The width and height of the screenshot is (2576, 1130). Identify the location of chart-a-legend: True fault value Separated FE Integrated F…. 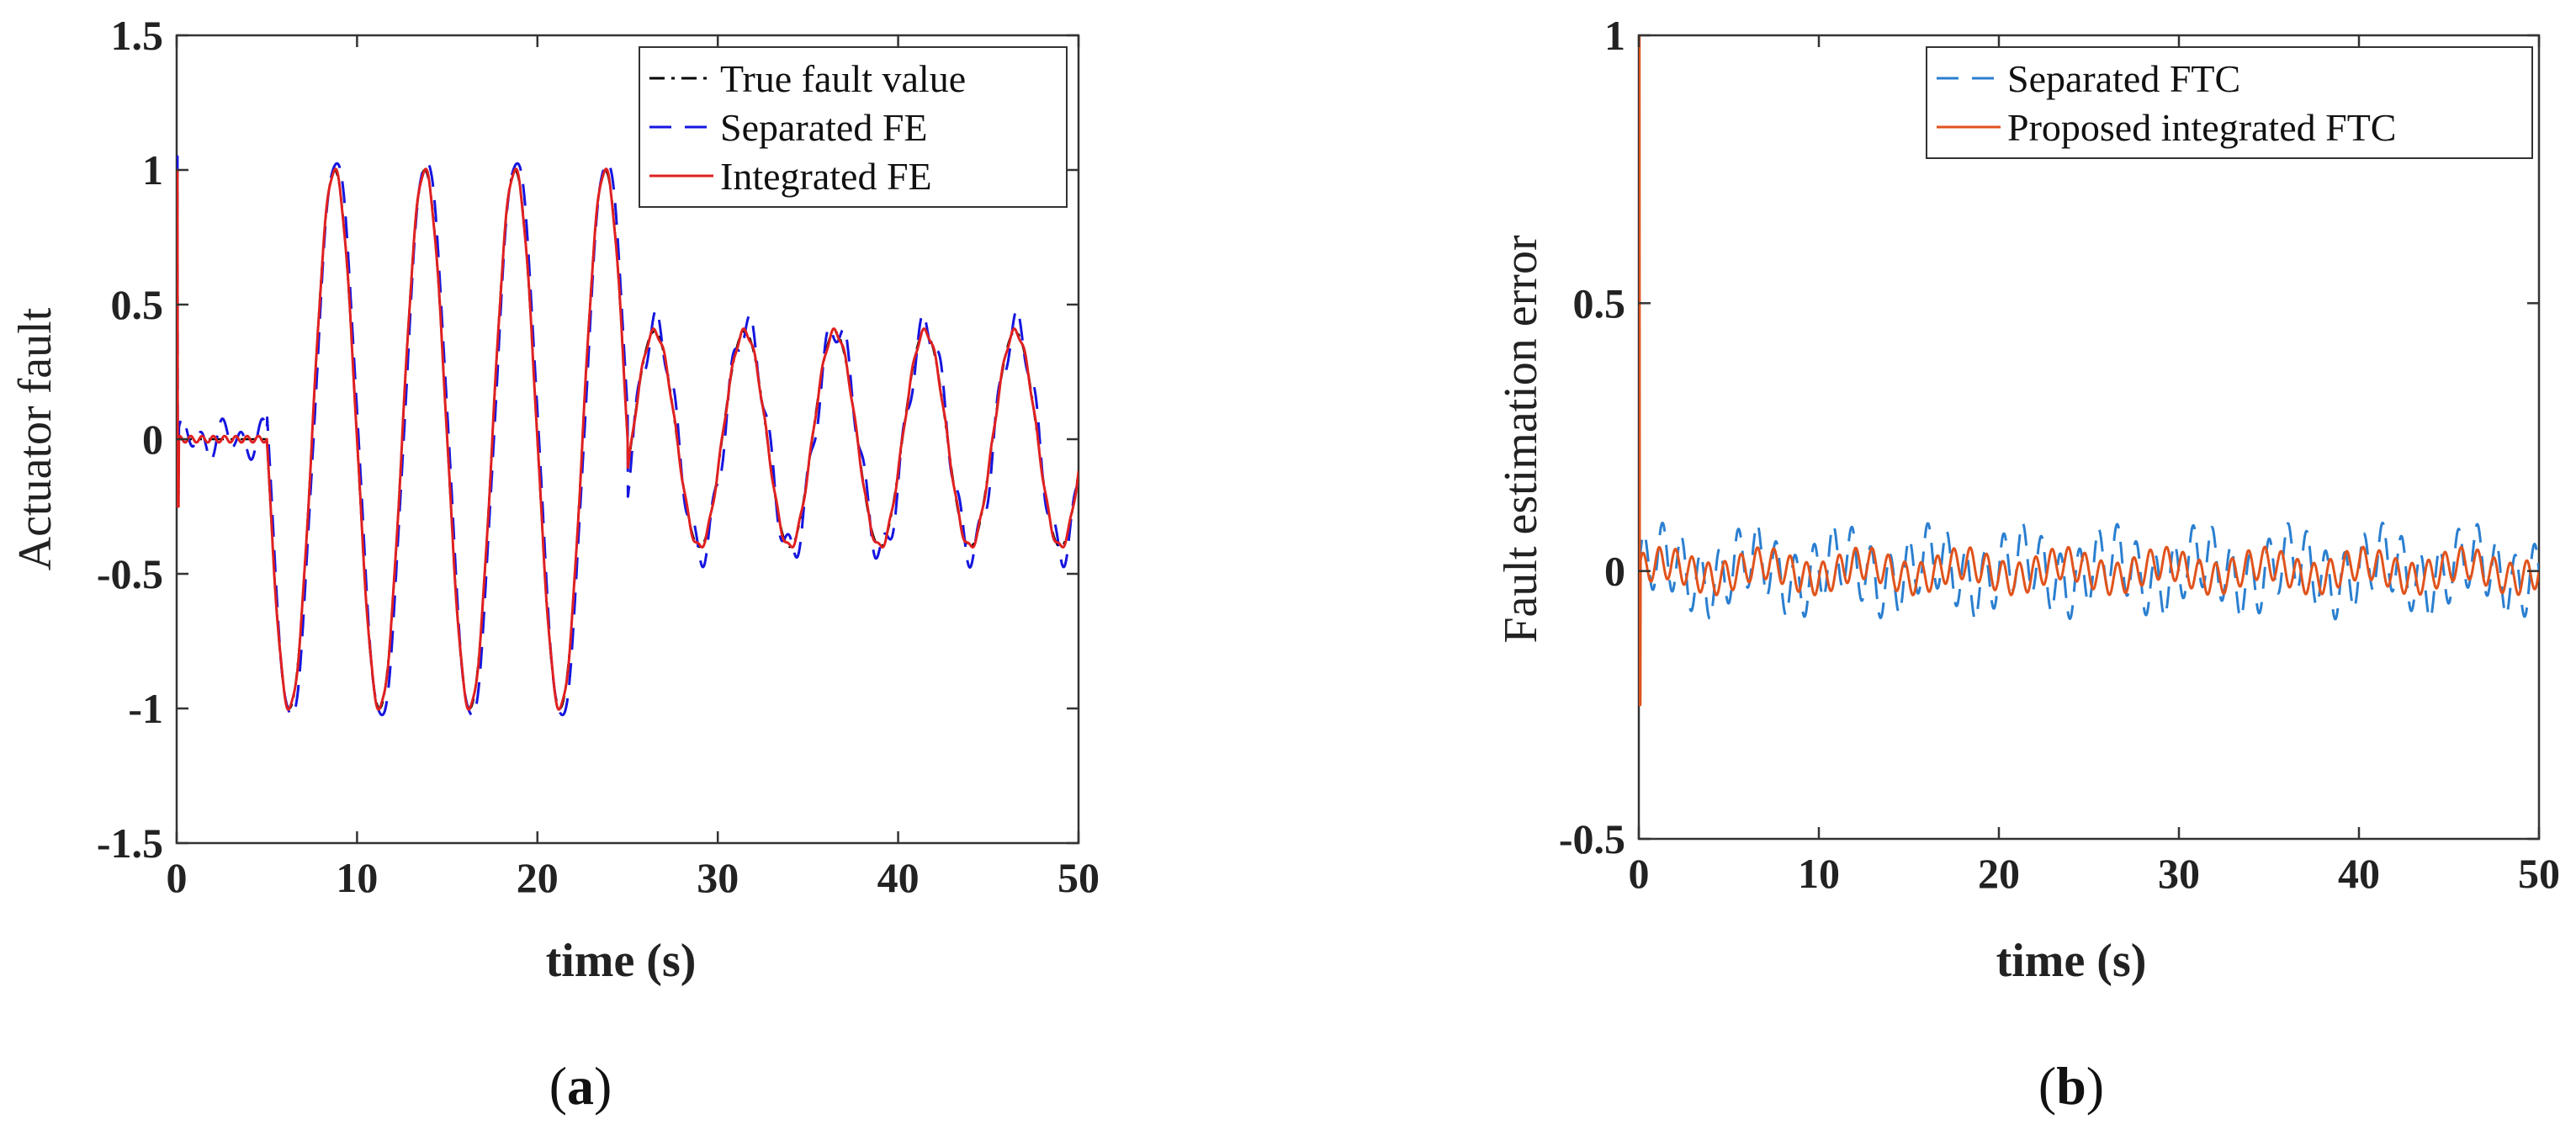
(854, 127).